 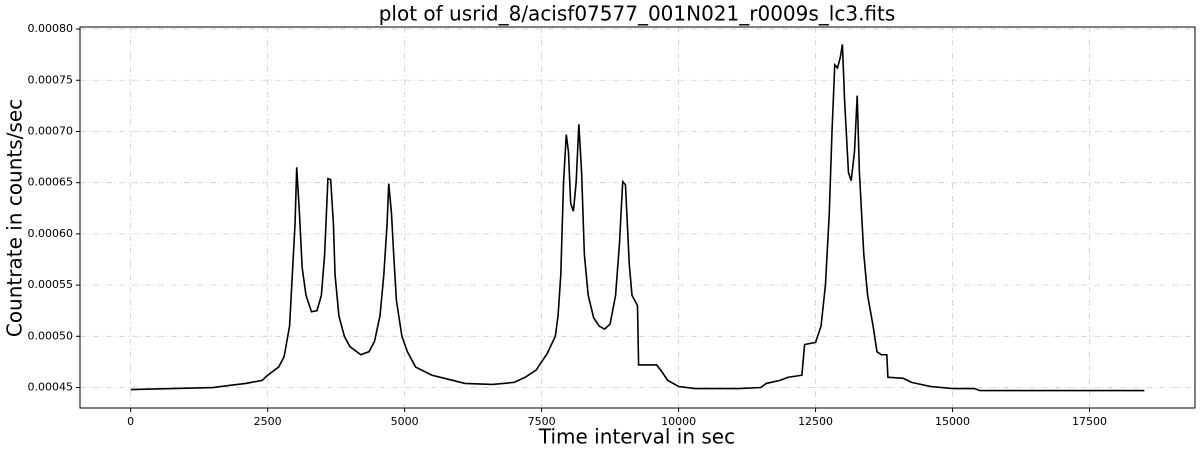 What do you see at coordinates (51, 182) in the screenshot?
I see `y-tick-label: 0.00065` at bounding box center [51, 182].